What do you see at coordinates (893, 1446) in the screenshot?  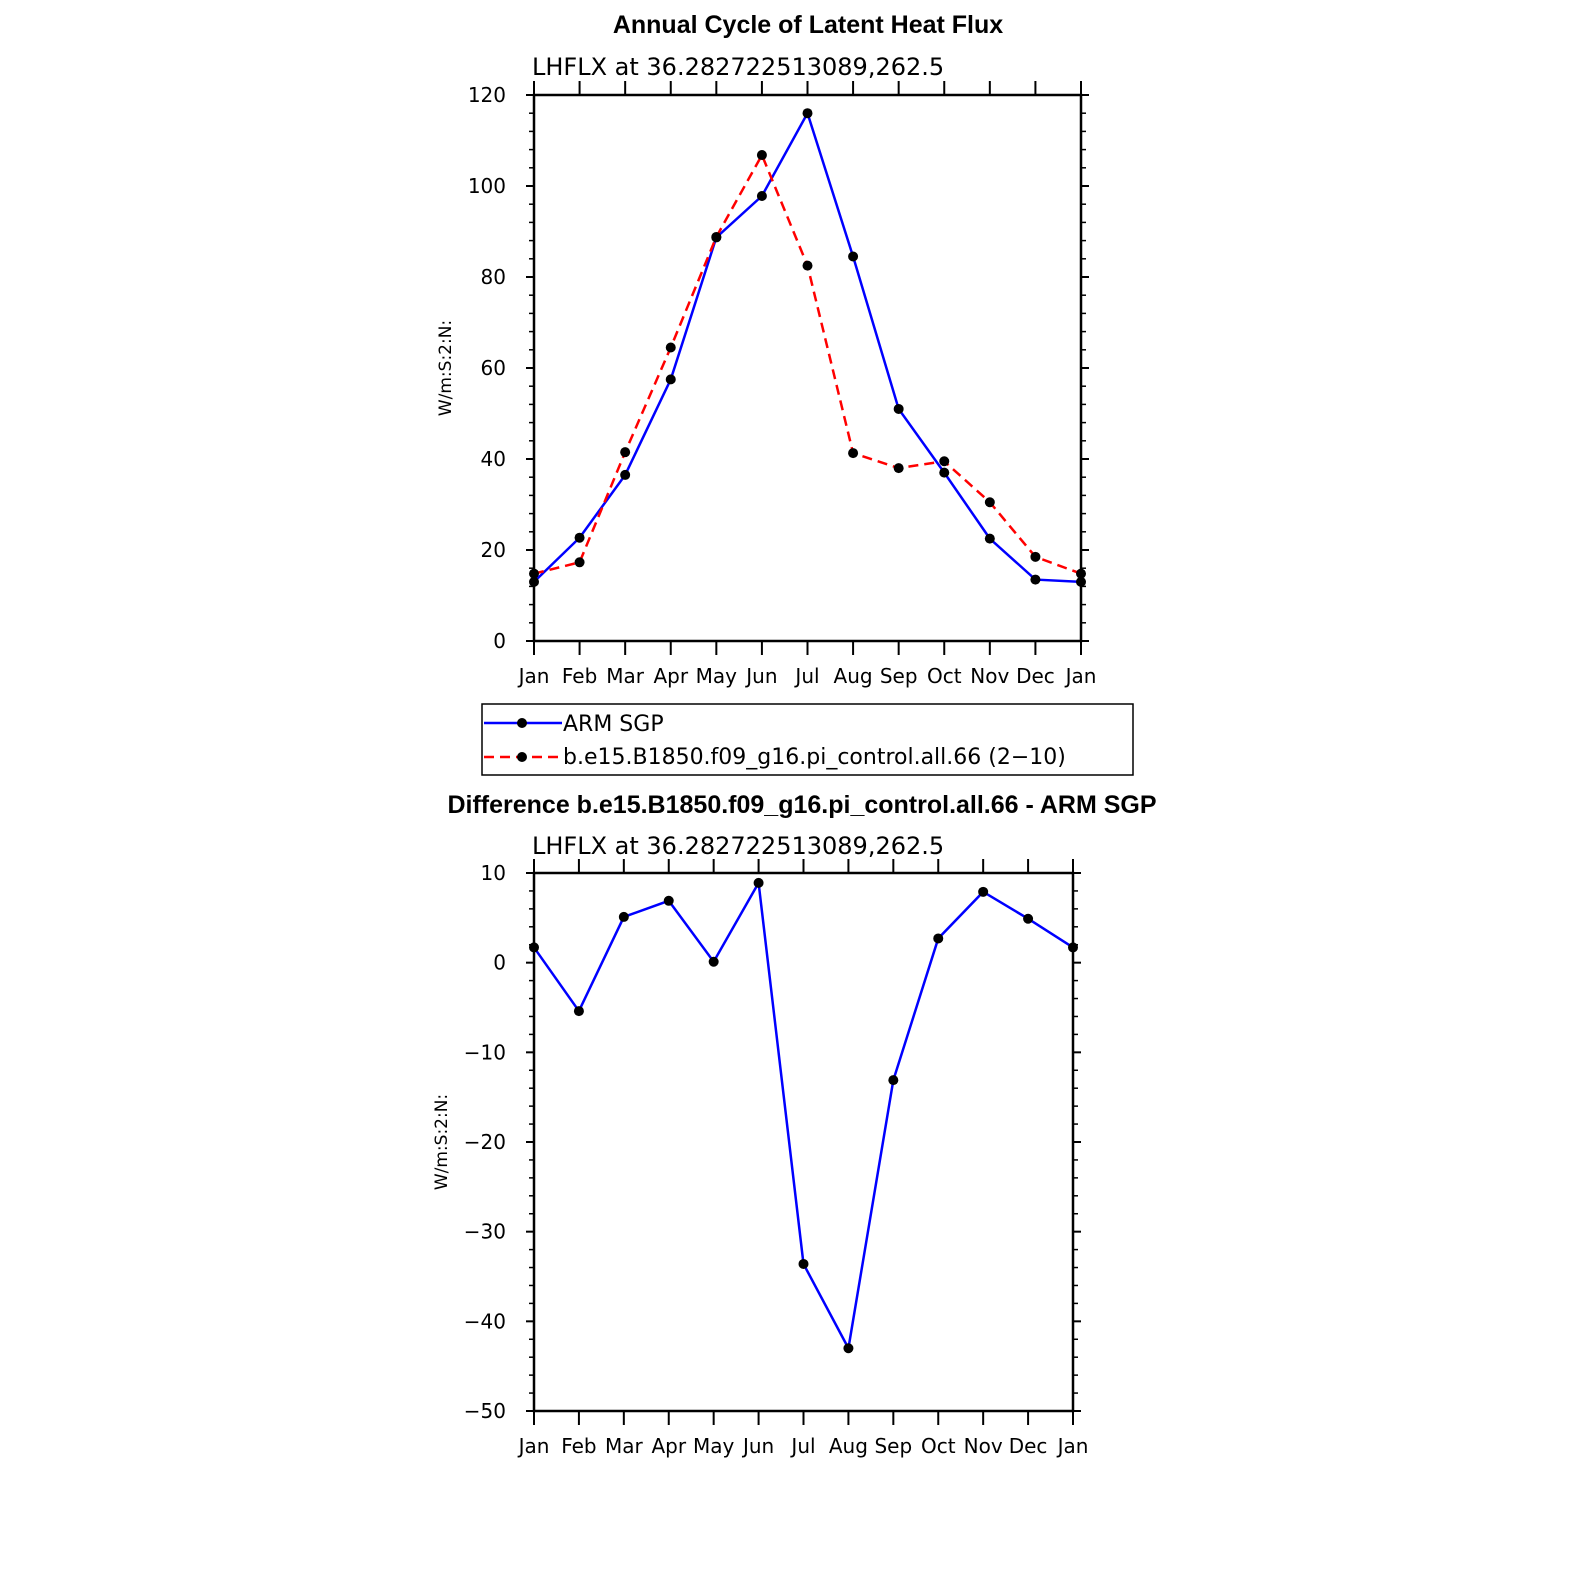 I see `panel2-x-tick-label: Sep` at bounding box center [893, 1446].